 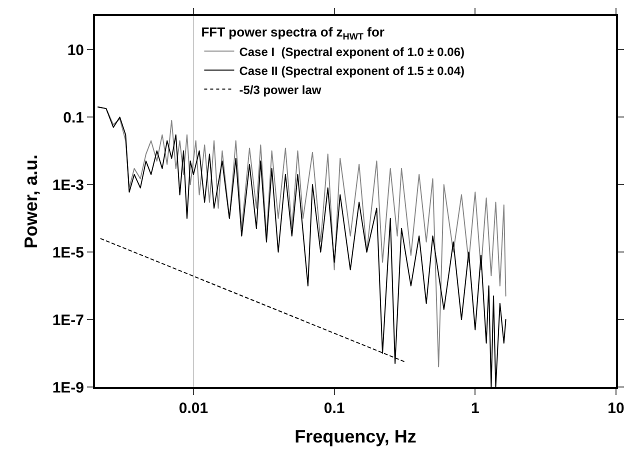 What do you see at coordinates (68, 185) in the screenshot?
I see `y-tick-label: 1E-3` at bounding box center [68, 185].